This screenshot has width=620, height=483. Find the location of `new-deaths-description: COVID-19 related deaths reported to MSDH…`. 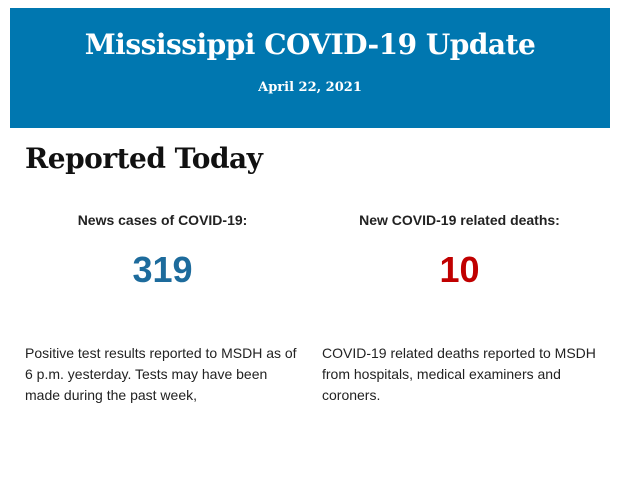

new-deaths-description: COVID-19 related deaths reported to MSDH… is located at coordinates (459, 374).